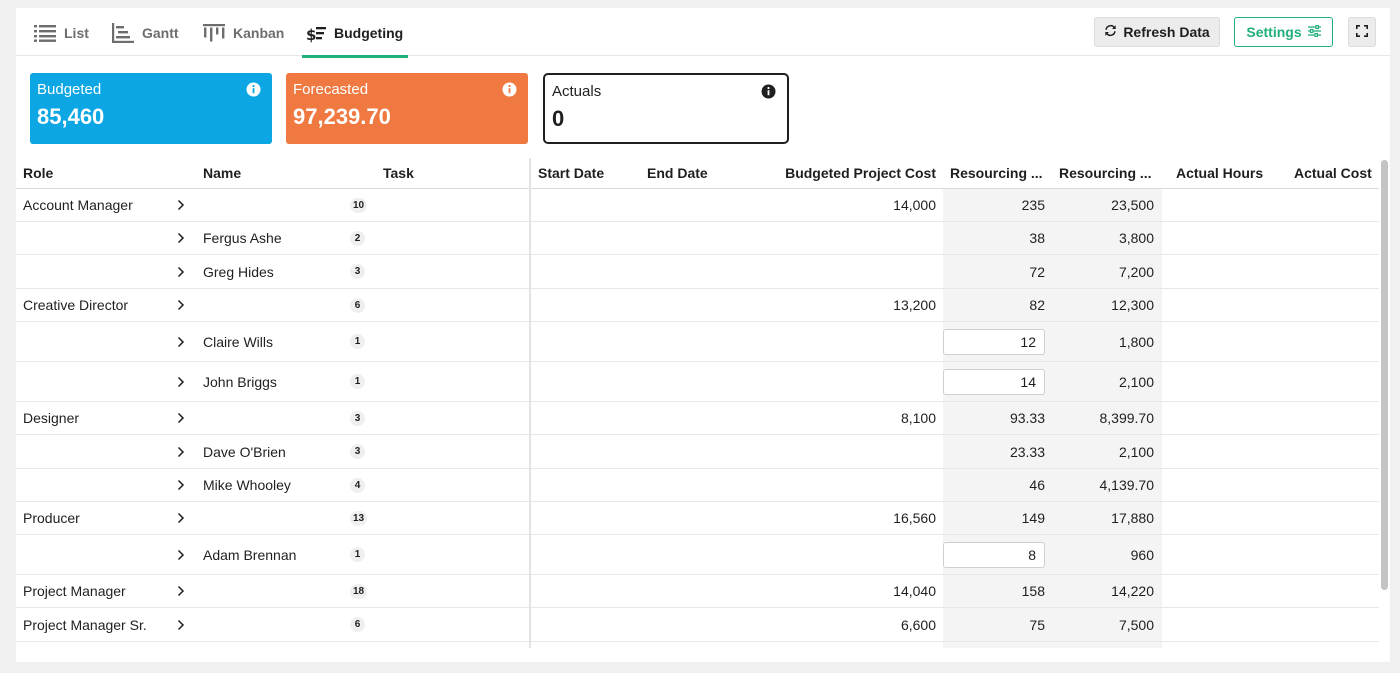 The height and width of the screenshot is (673, 1400). Describe the element at coordinates (1220, 173) in the screenshot. I see `column-header-actual-hours: Actual Hours` at that location.